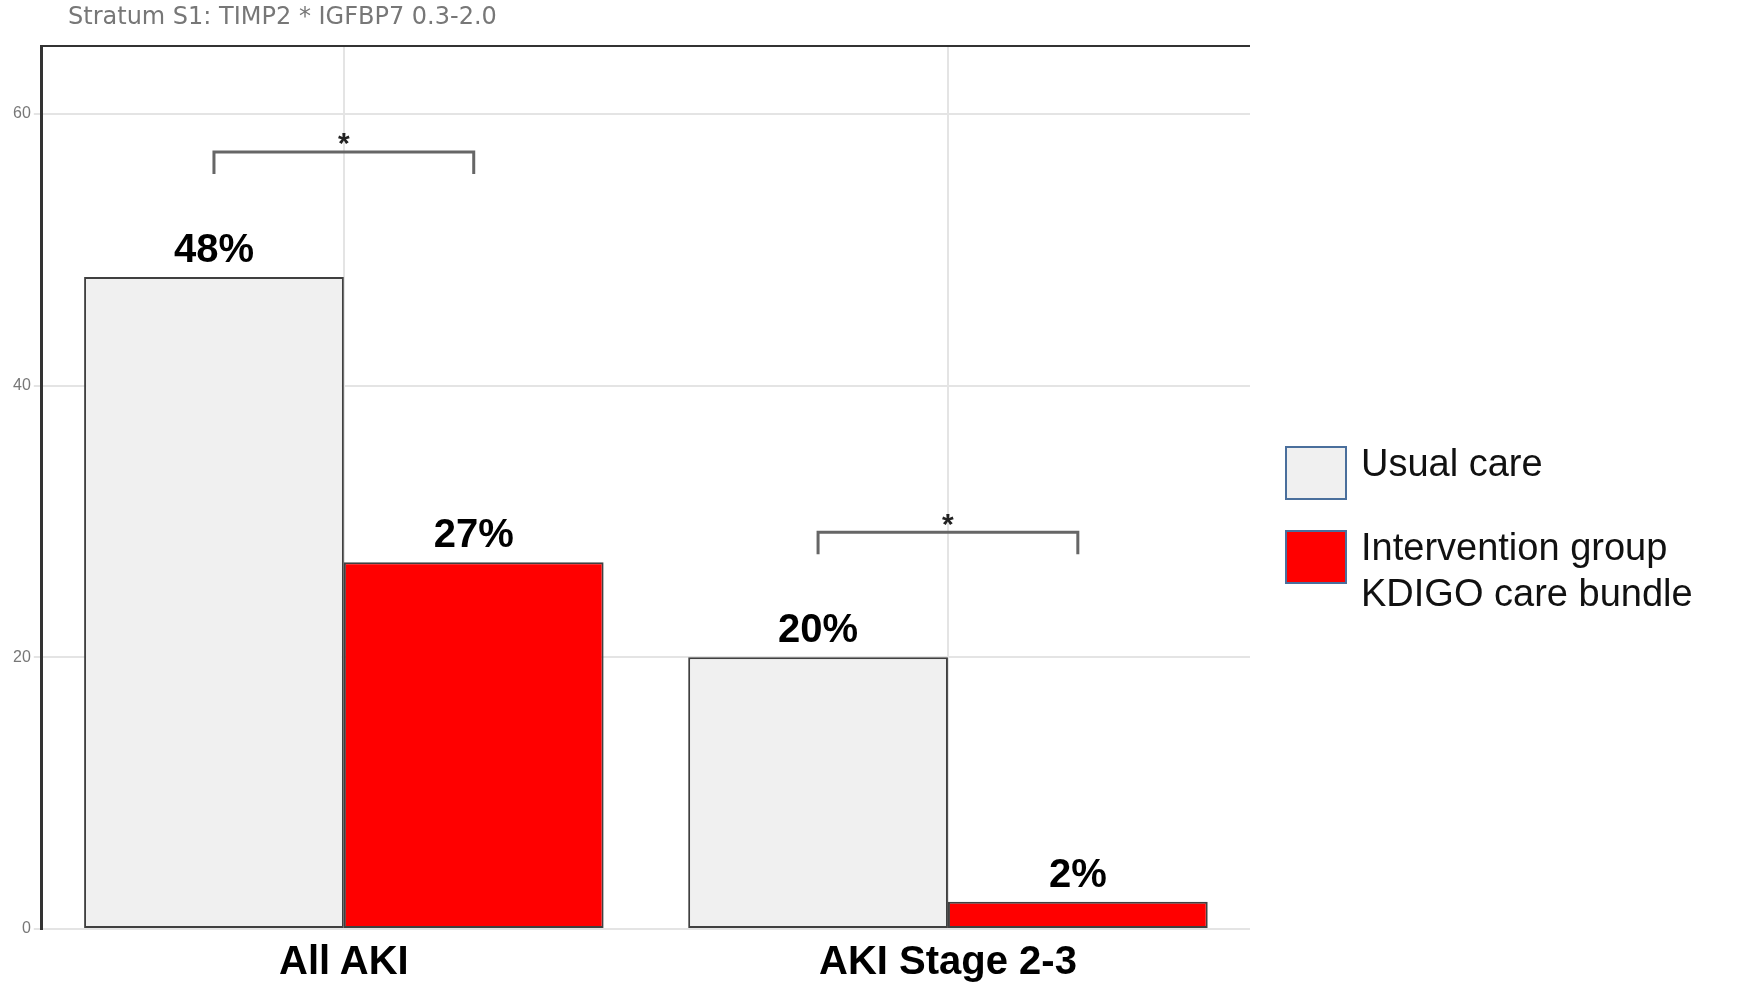 The width and height of the screenshot is (1748, 997). I want to click on x-tick-label: AKI Stage 2-3, so click(948, 960).